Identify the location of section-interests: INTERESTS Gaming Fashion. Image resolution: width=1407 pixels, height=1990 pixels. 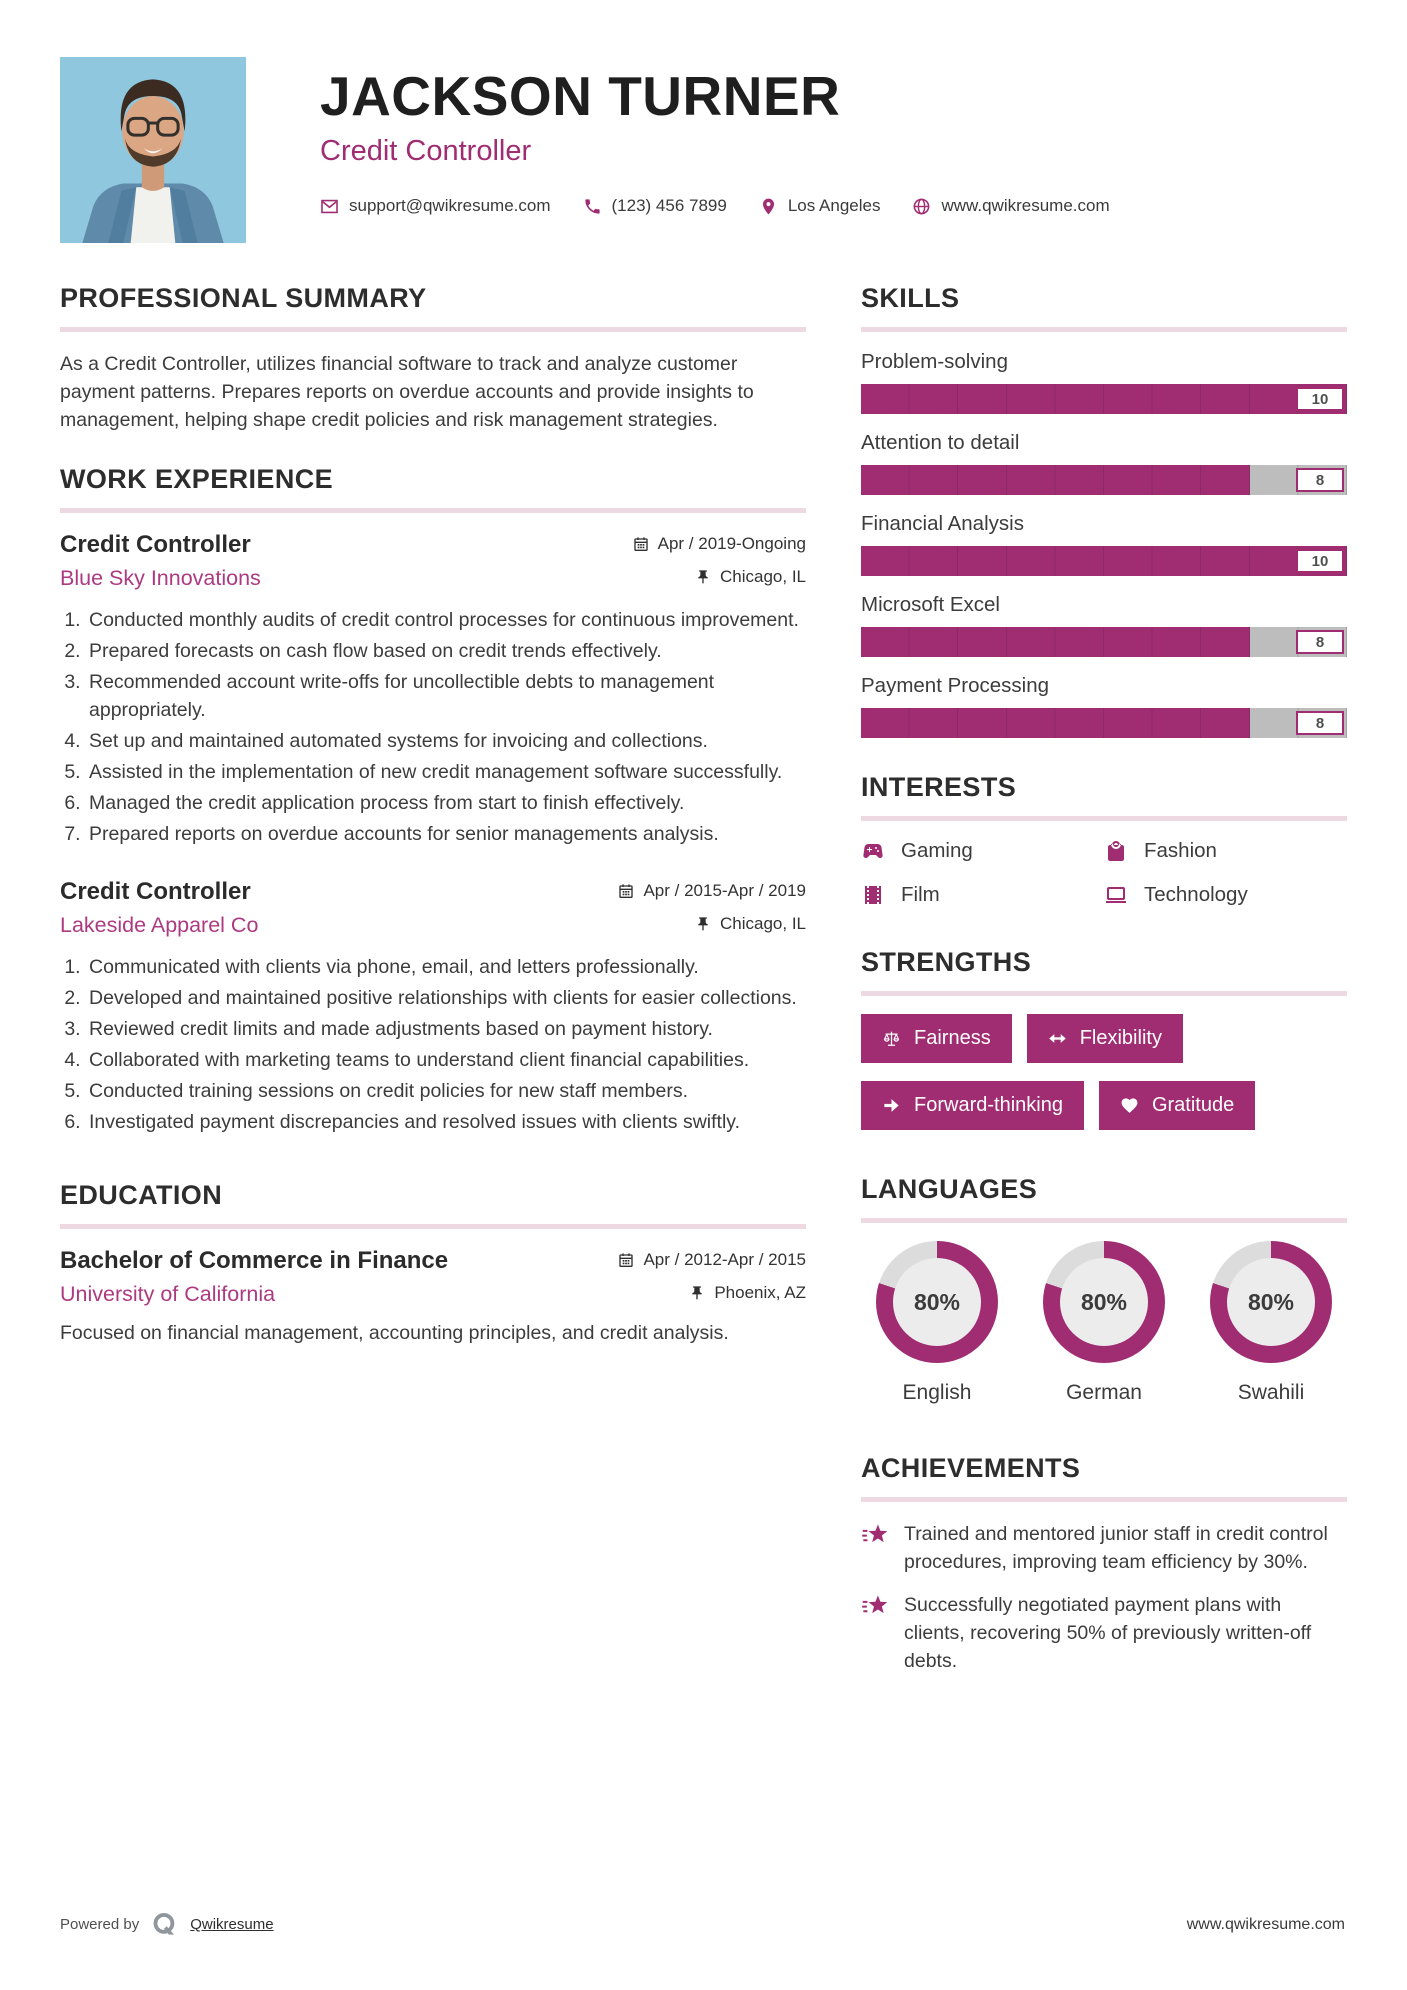
(1104, 839).